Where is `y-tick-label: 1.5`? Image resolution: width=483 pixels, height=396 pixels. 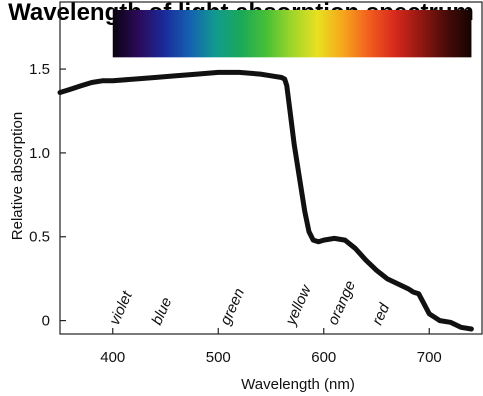 y-tick-label: 1.5 is located at coordinates (39, 69).